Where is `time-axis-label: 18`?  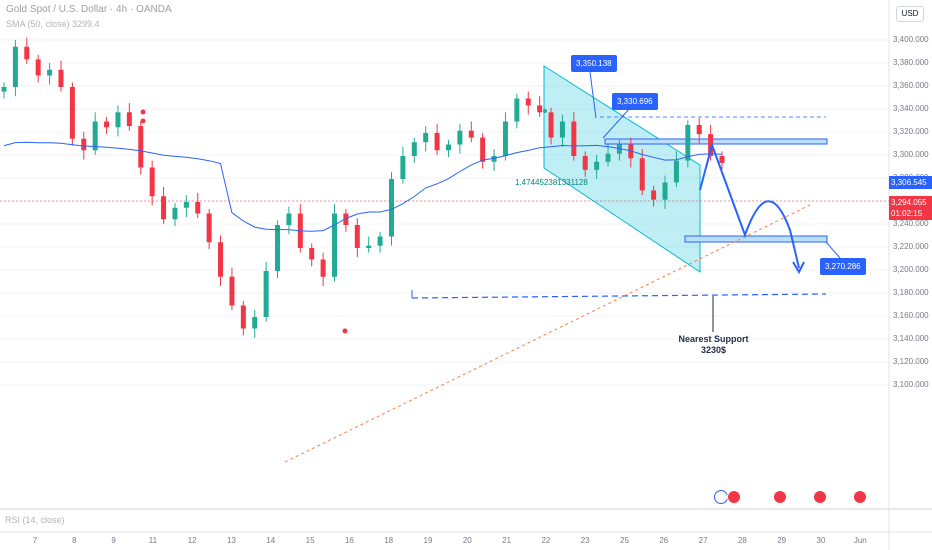
time-axis-label: 18 is located at coordinates (389, 540).